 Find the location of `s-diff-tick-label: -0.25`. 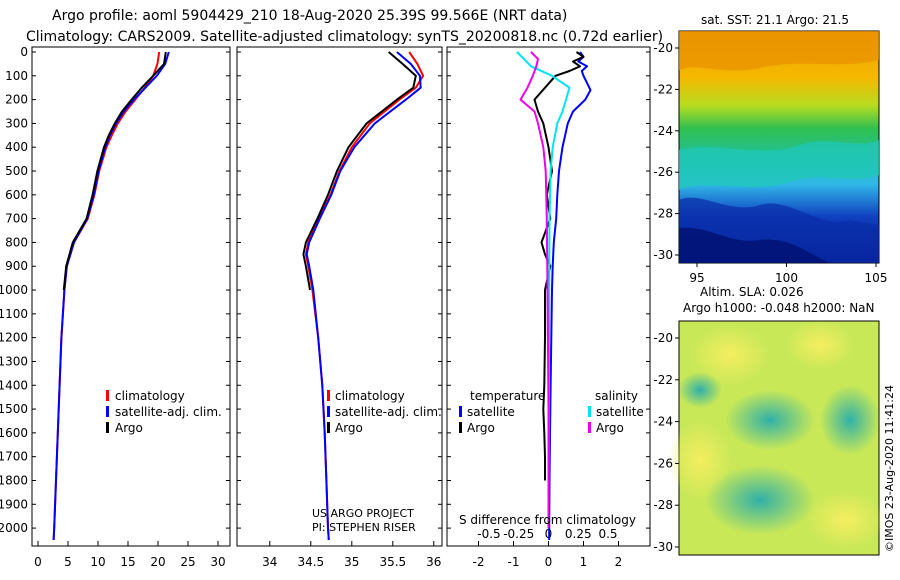

s-diff-tick-label: -0.25 is located at coordinates (518, 534).